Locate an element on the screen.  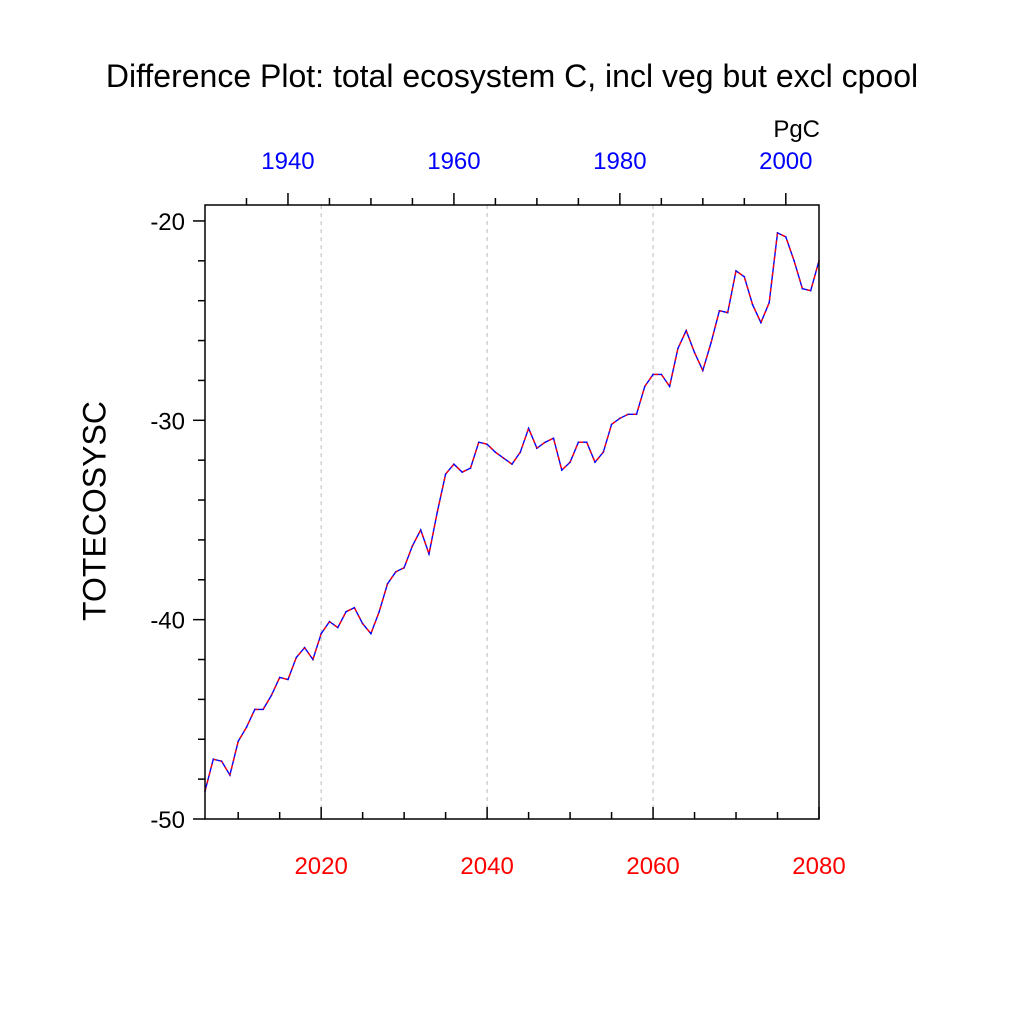
x-bottom-tick-label: 2040 is located at coordinates (486, 866).